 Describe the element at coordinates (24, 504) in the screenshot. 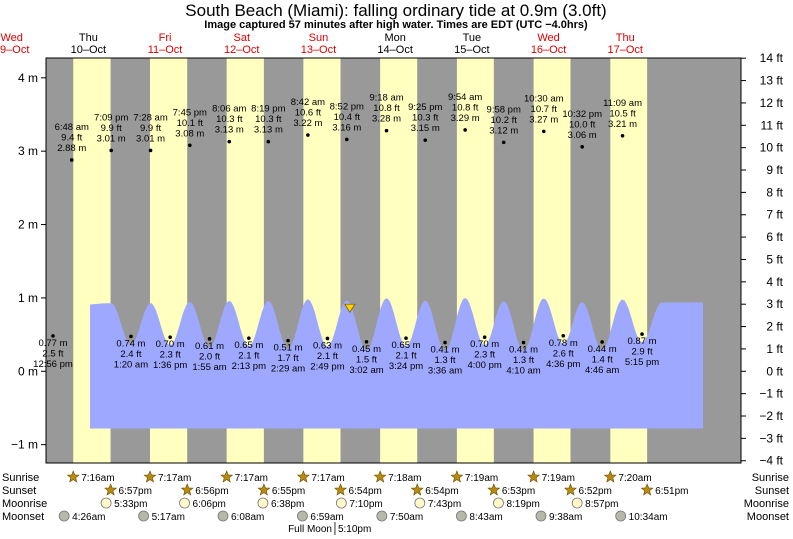

I see `moonrise-row-label: Moonrise` at that location.